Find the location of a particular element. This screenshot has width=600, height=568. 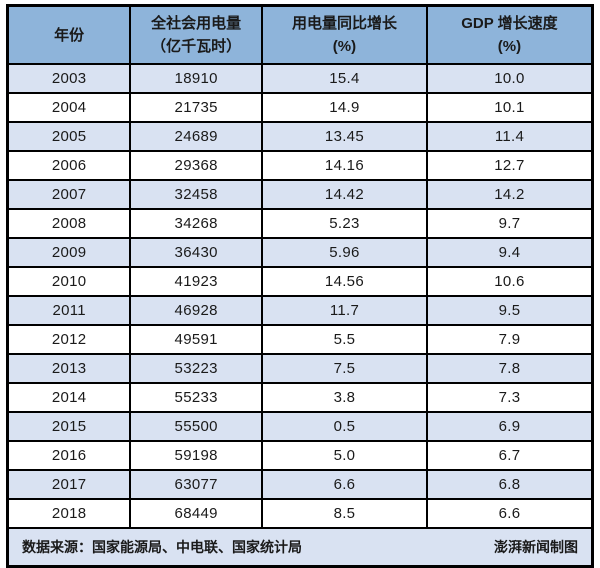

table-row: 2011 46928 11.7 9.5 is located at coordinates (300, 310).